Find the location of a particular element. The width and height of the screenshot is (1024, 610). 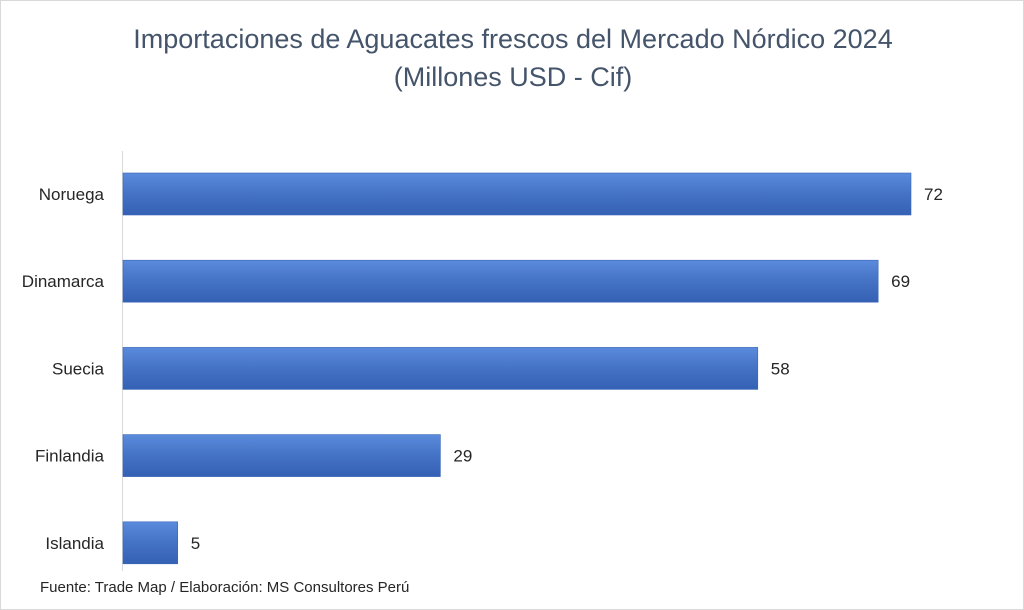

value-label-suecia: 58 is located at coordinates (780, 368).